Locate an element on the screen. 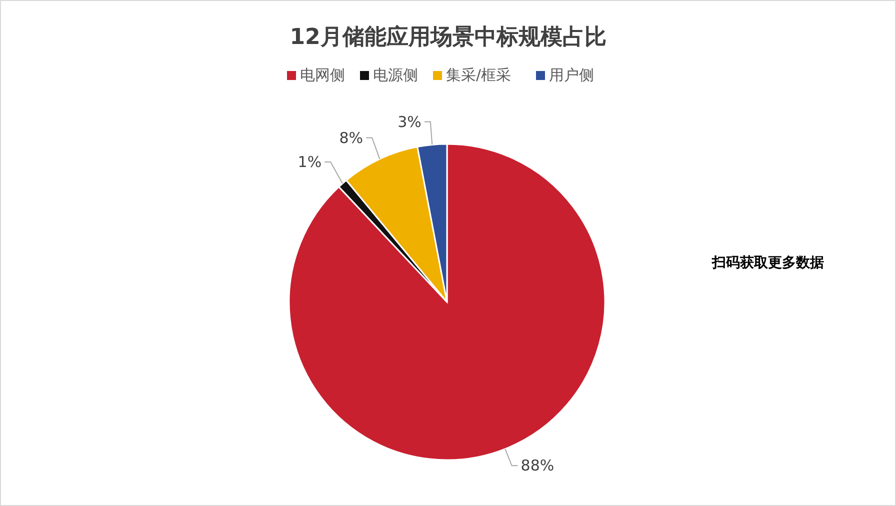  legend-label: 集采/框采 is located at coordinates (479, 75).